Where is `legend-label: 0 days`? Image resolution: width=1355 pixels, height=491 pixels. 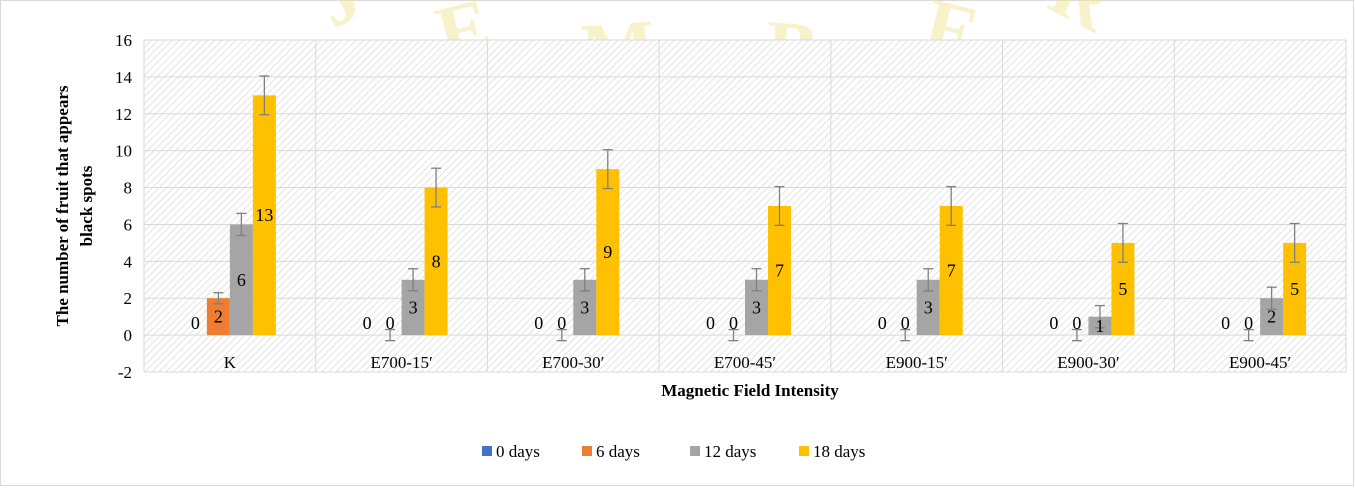
legend-label: 0 days is located at coordinates (518, 451).